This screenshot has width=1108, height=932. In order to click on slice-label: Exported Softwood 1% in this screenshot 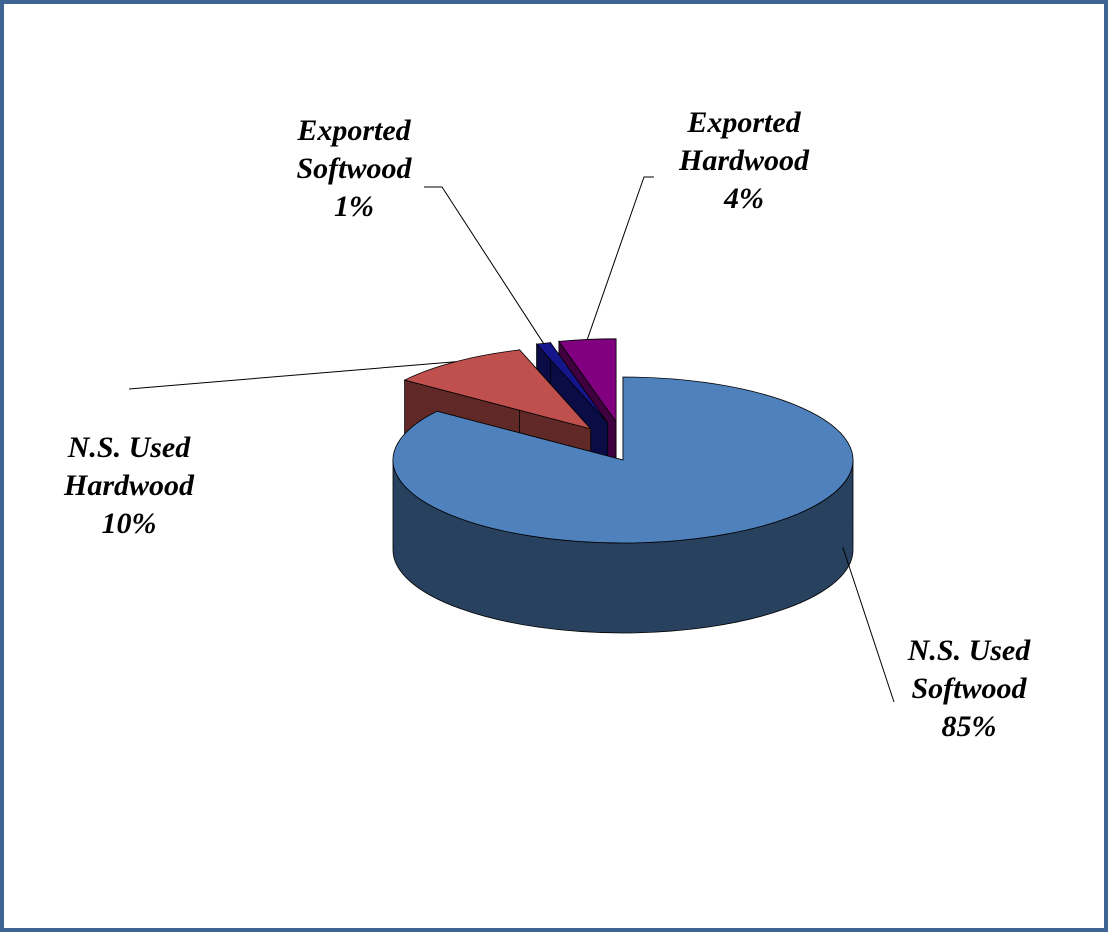, I will do `click(354, 169)`.